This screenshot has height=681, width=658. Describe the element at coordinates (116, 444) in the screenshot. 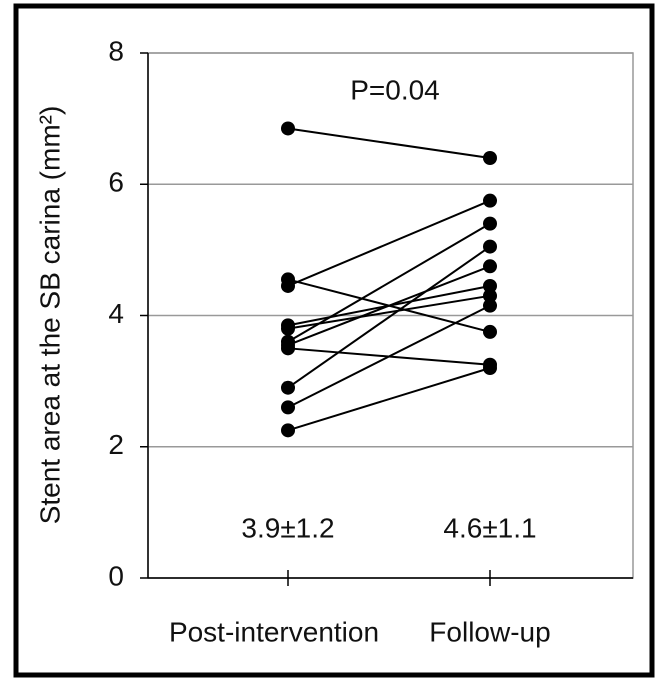

I see `y-tick-label: 2` at that location.